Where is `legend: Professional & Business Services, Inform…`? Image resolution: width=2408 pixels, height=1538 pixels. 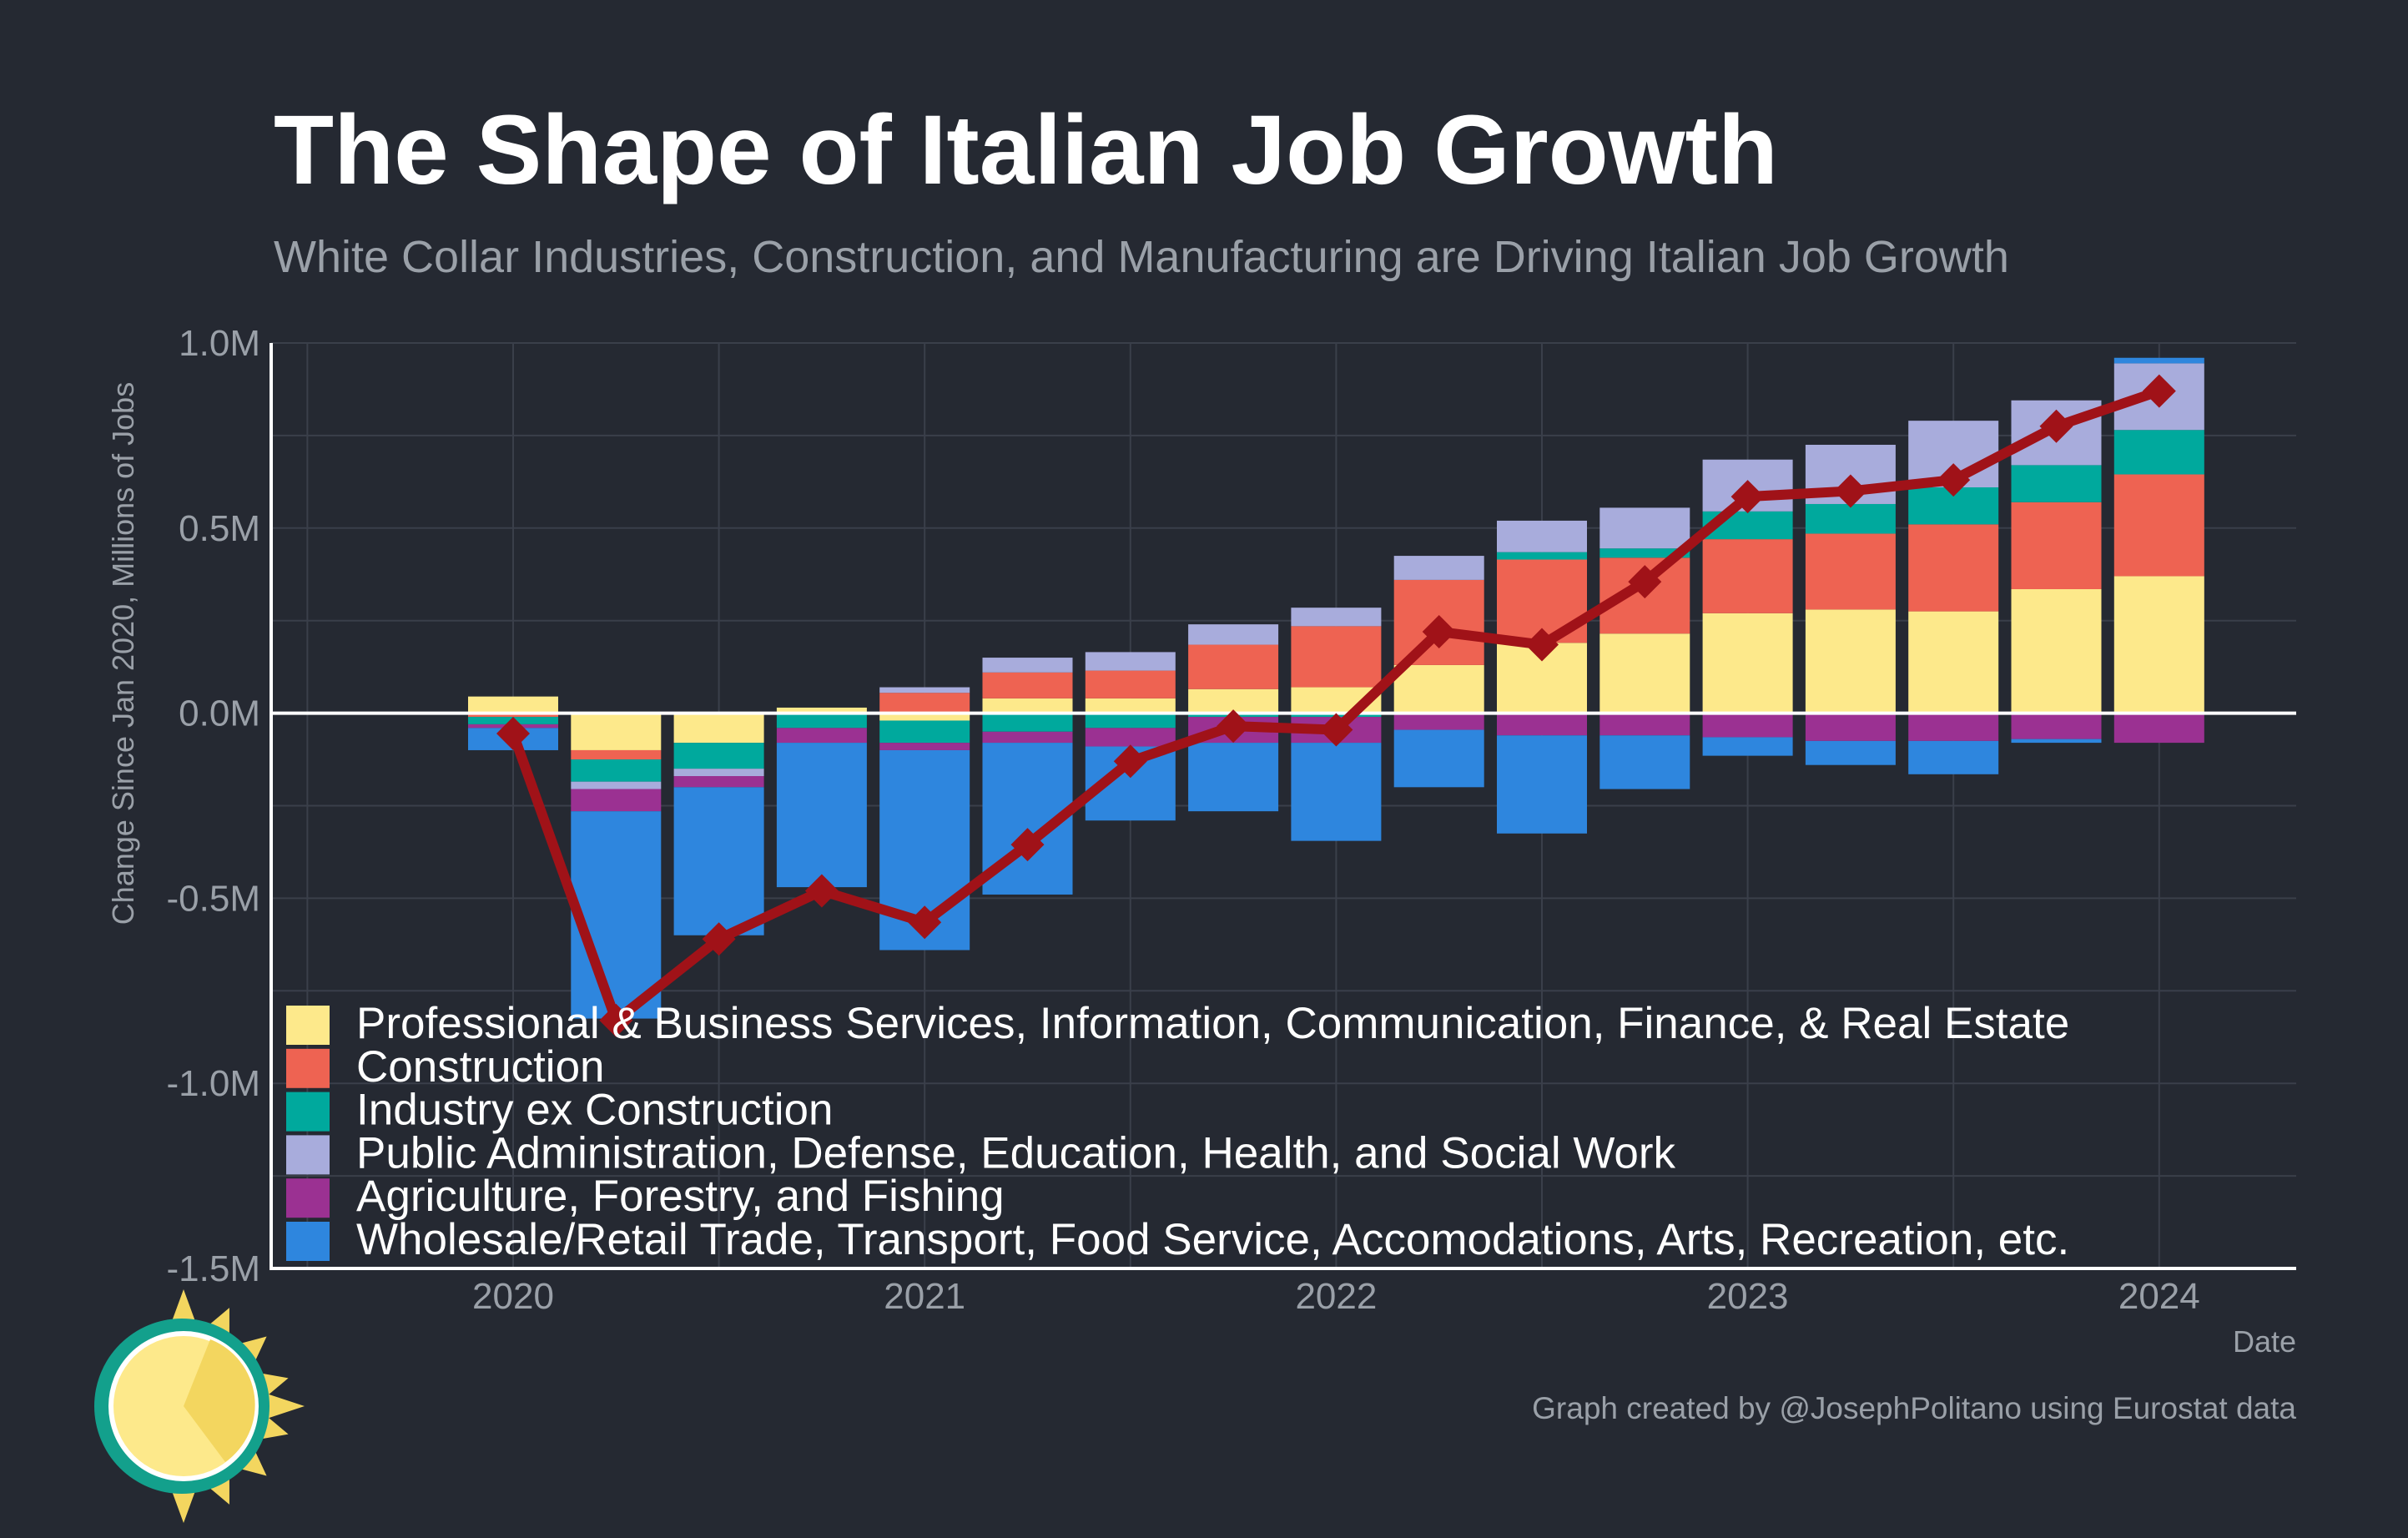
legend: Professional & Business Services, Inform… is located at coordinates (1177, 1131).